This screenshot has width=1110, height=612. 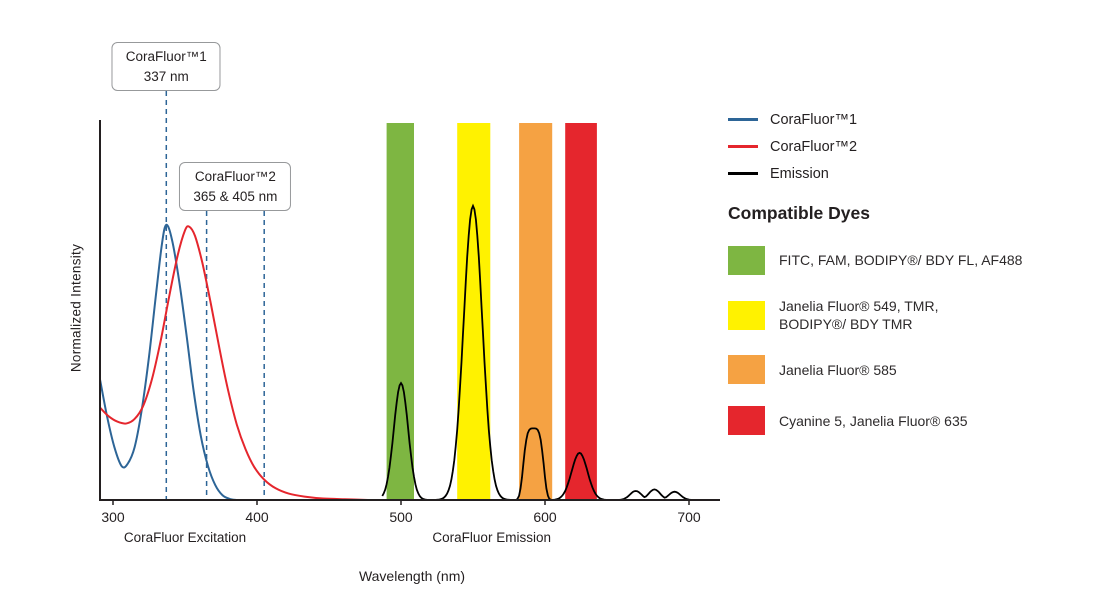 What do you see at coordinates (799, 173) in the screenshot?
I see `emission-legend-label: Emission` at bounding box center [799, 173].